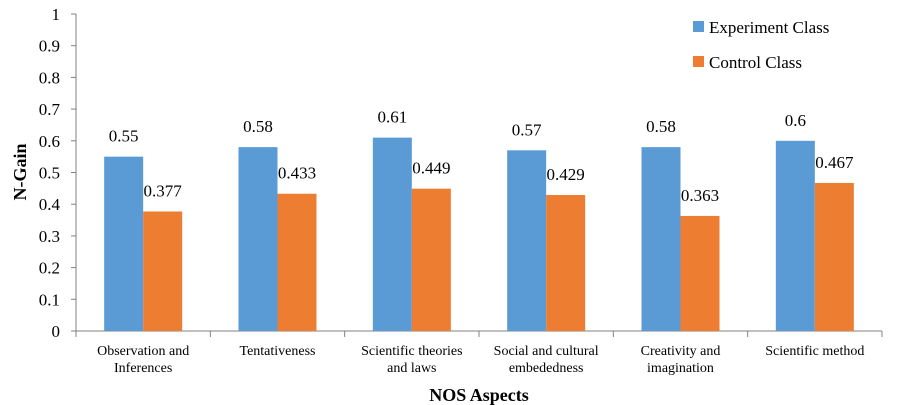  What do you see at coordinates (795, 120) in the screenshot?
I see `data-label: 0.6` at bounding box center [795, 120].